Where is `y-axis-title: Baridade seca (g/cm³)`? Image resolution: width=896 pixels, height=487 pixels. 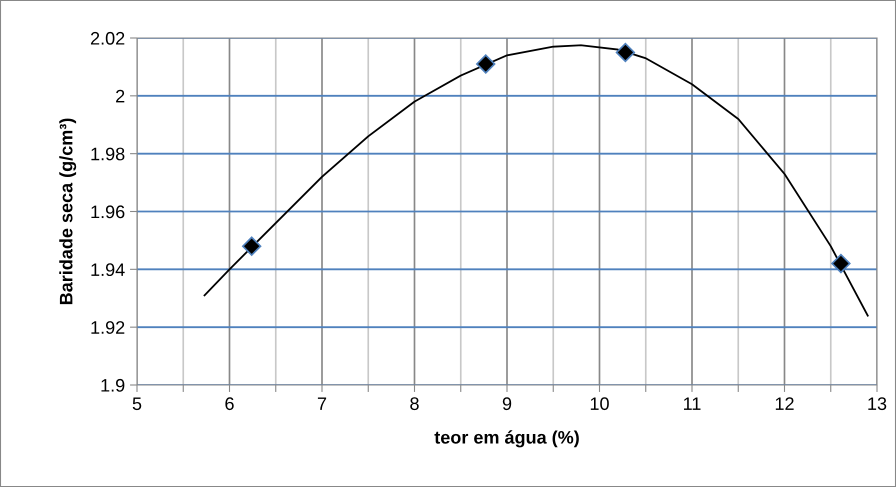
y-axis-title: Baridade seca (g/cm³) is located at coordinates (67, 211).